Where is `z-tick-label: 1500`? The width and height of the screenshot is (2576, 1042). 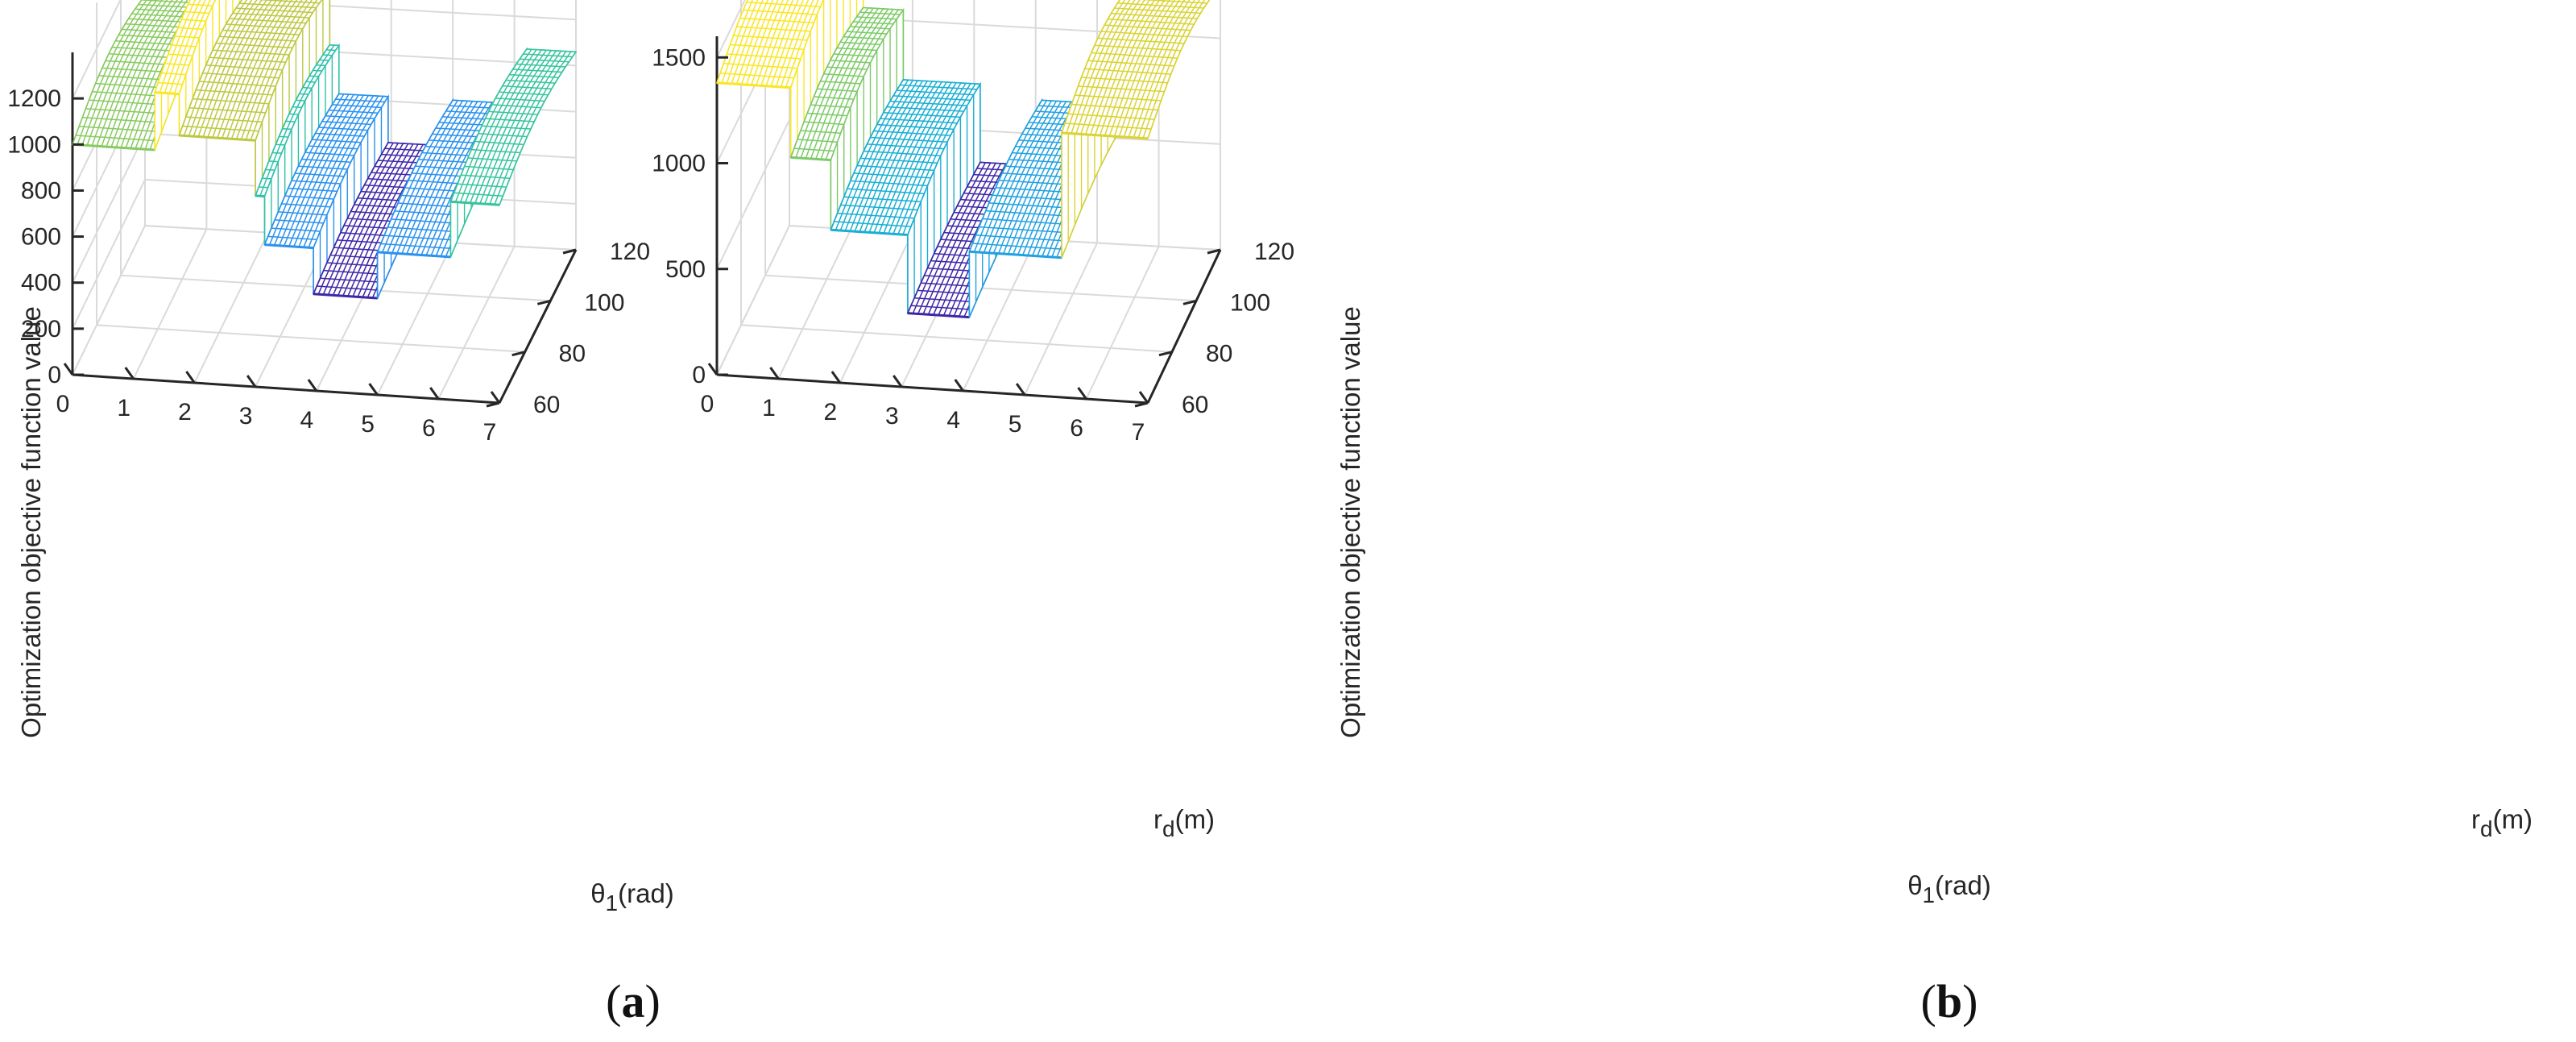
z-tick-label: 1500 is located at coordinates (679, 57).